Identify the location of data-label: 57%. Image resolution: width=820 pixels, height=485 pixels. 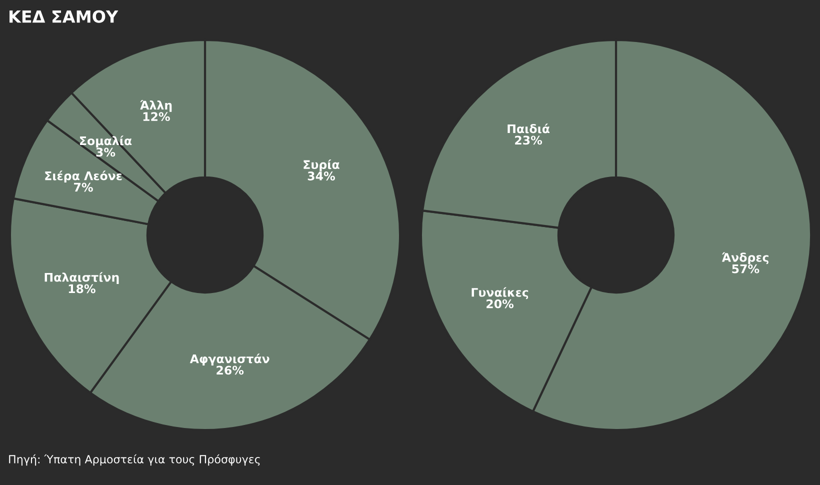
(746, 269).